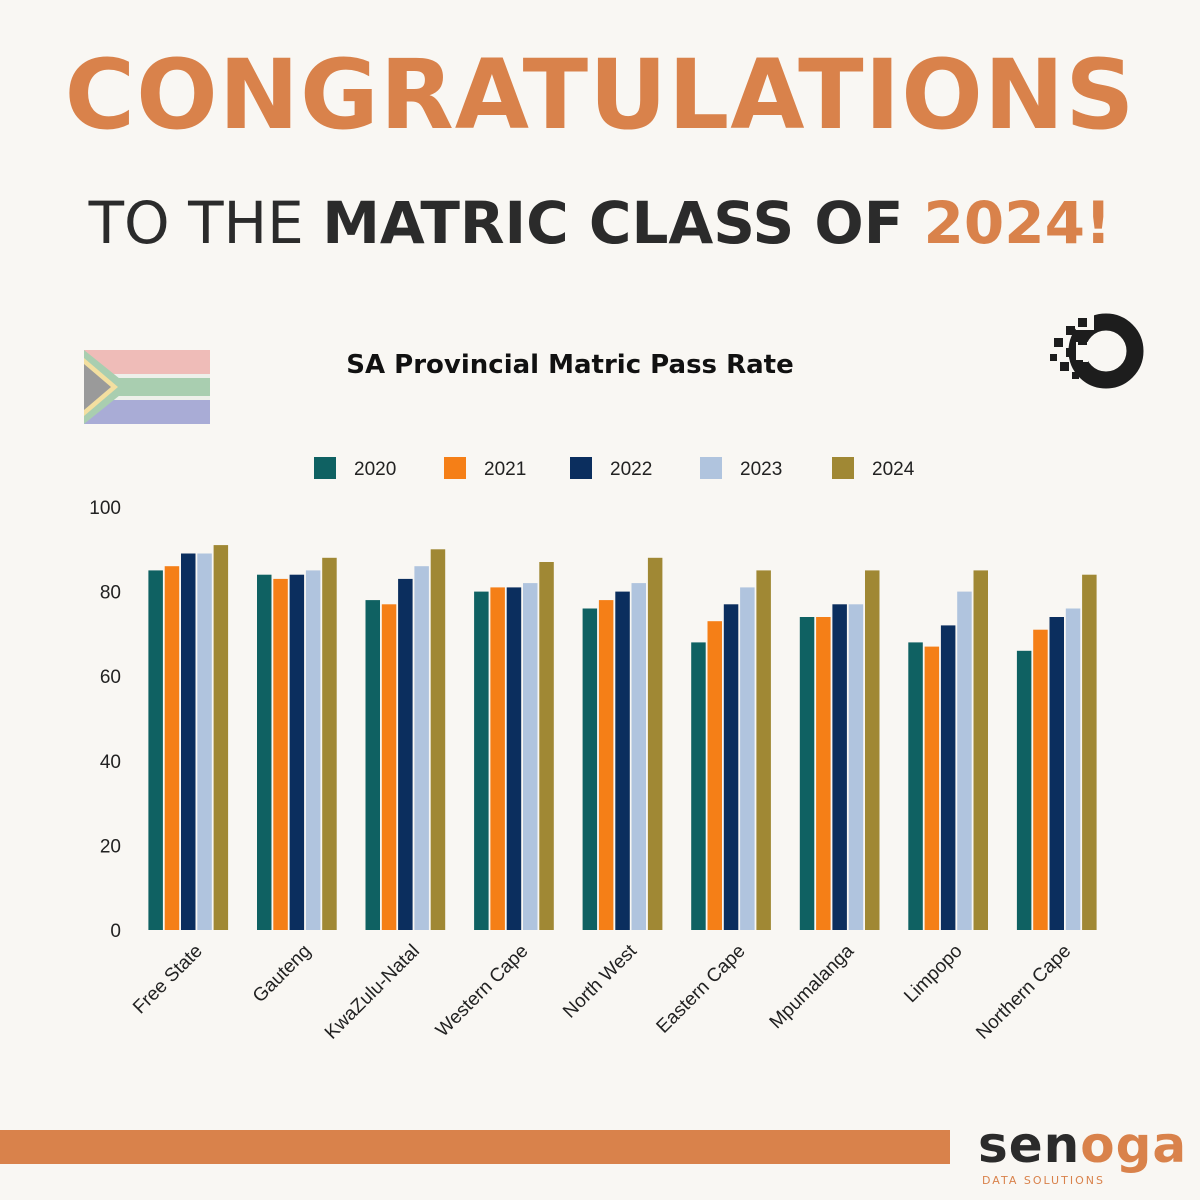  I want to click on headline: CONGRATULATIONS, so click(600, 95).